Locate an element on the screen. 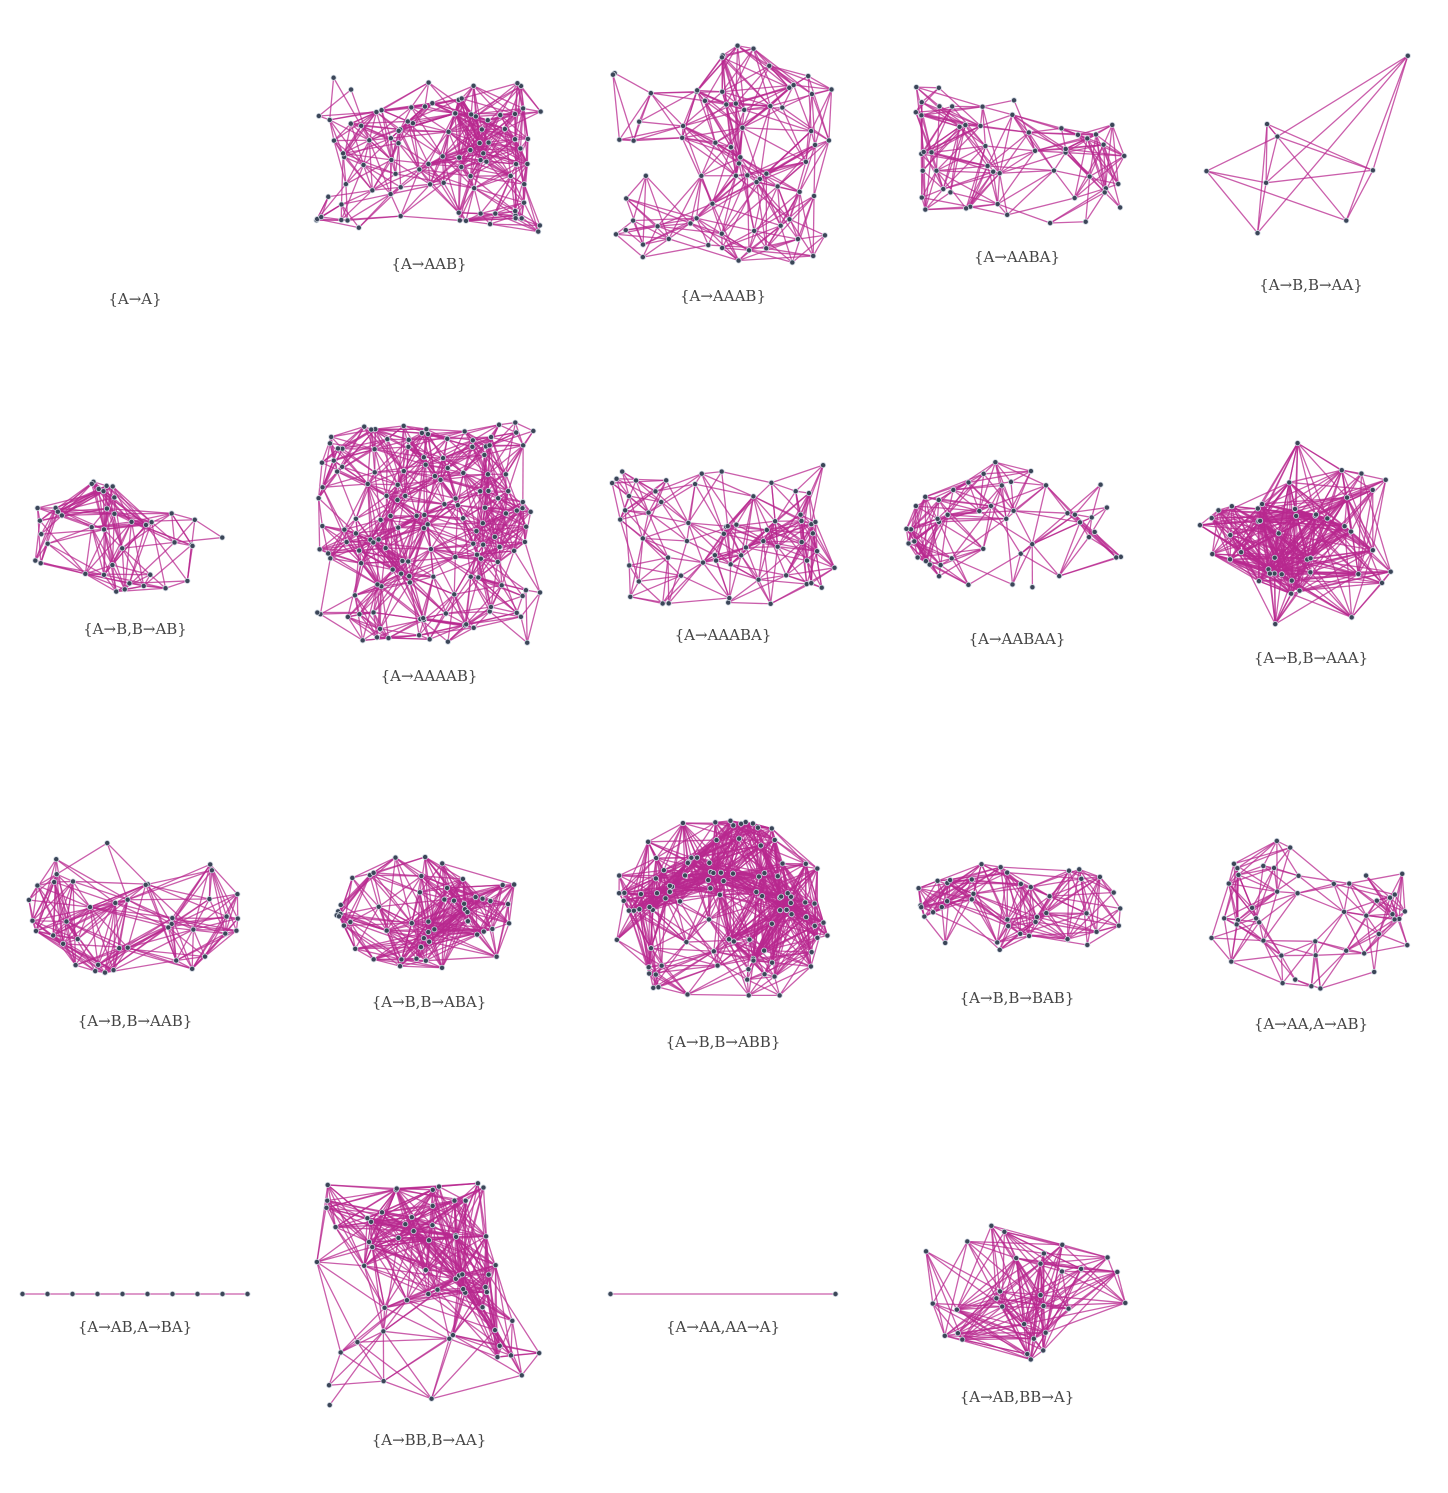 The height and width of the screenshot is (1493, 1448). graph is located at coordinates (1014, 525).